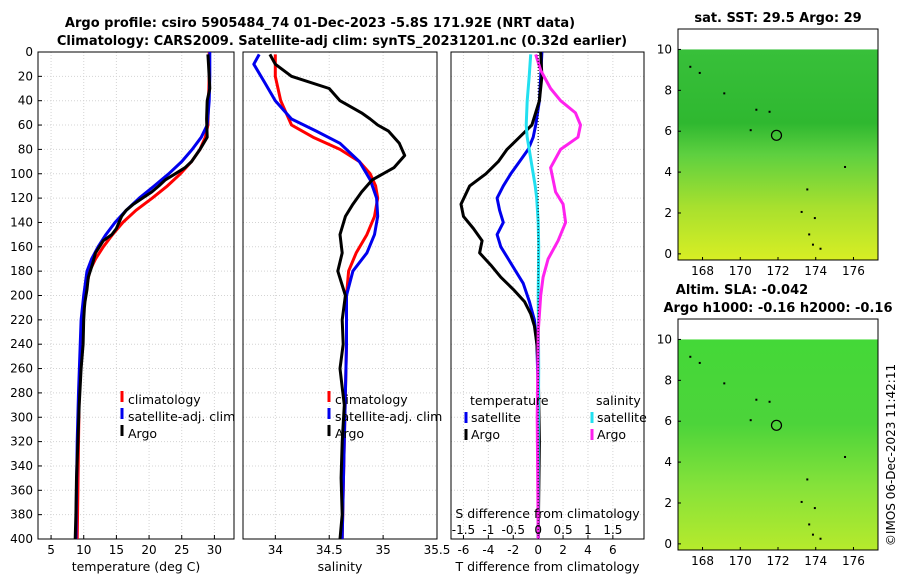 The image size is (900, 580). What do you see at coordinates (513, 550) in the screenshot?
I see `x-tick-label: -2` at bounding box center [513, 550].